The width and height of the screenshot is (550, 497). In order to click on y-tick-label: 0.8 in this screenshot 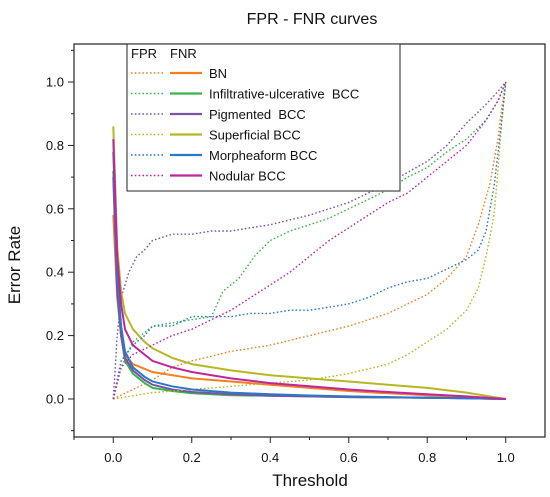, I will do `click(55, 145)`.